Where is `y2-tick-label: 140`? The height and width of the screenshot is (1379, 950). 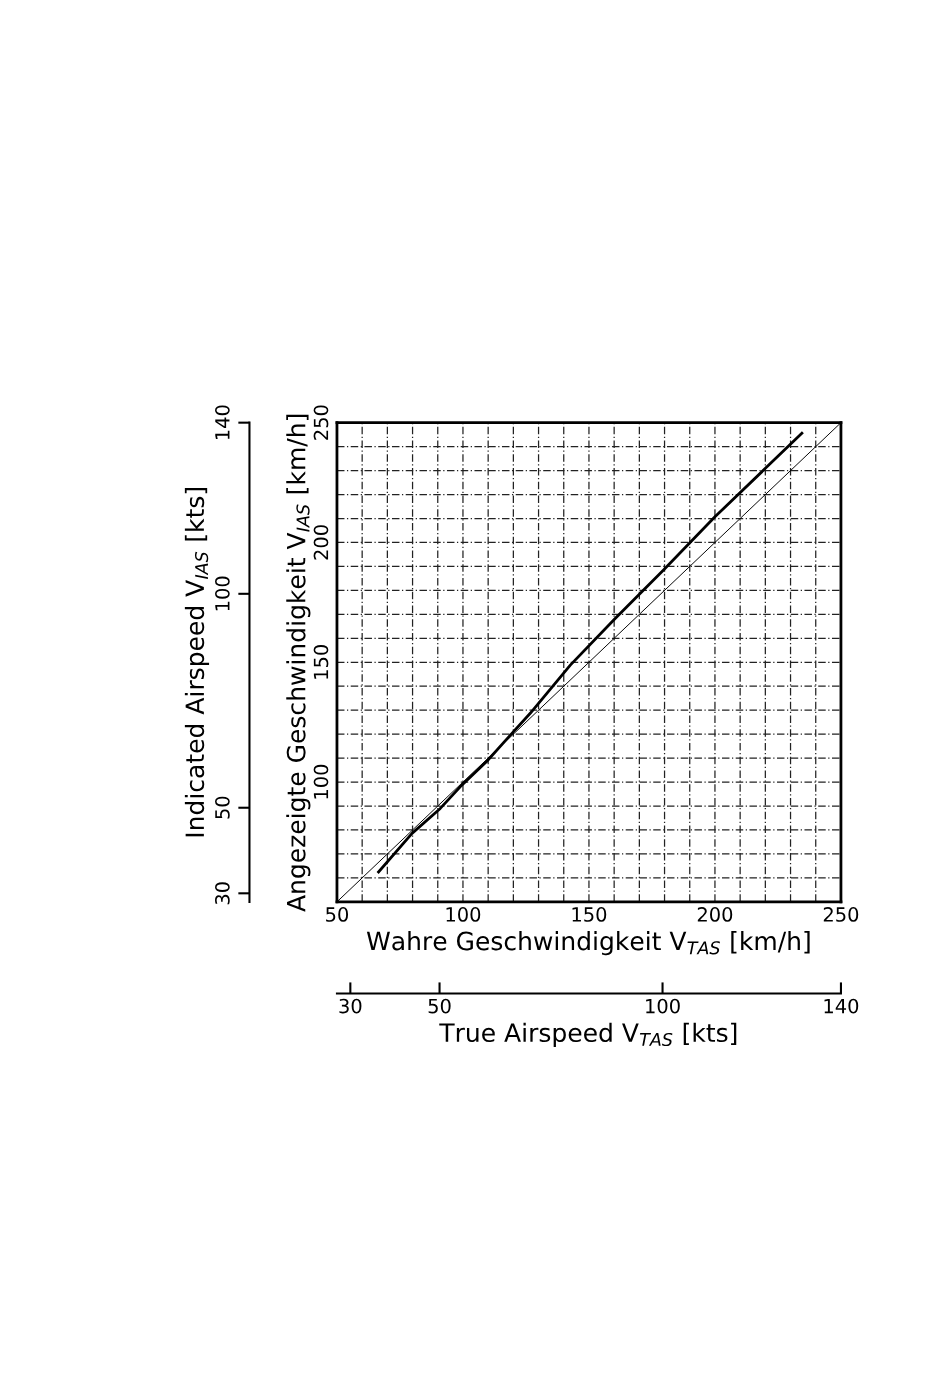 y2-tick-label: 140 is located at coordinates (222, 422).